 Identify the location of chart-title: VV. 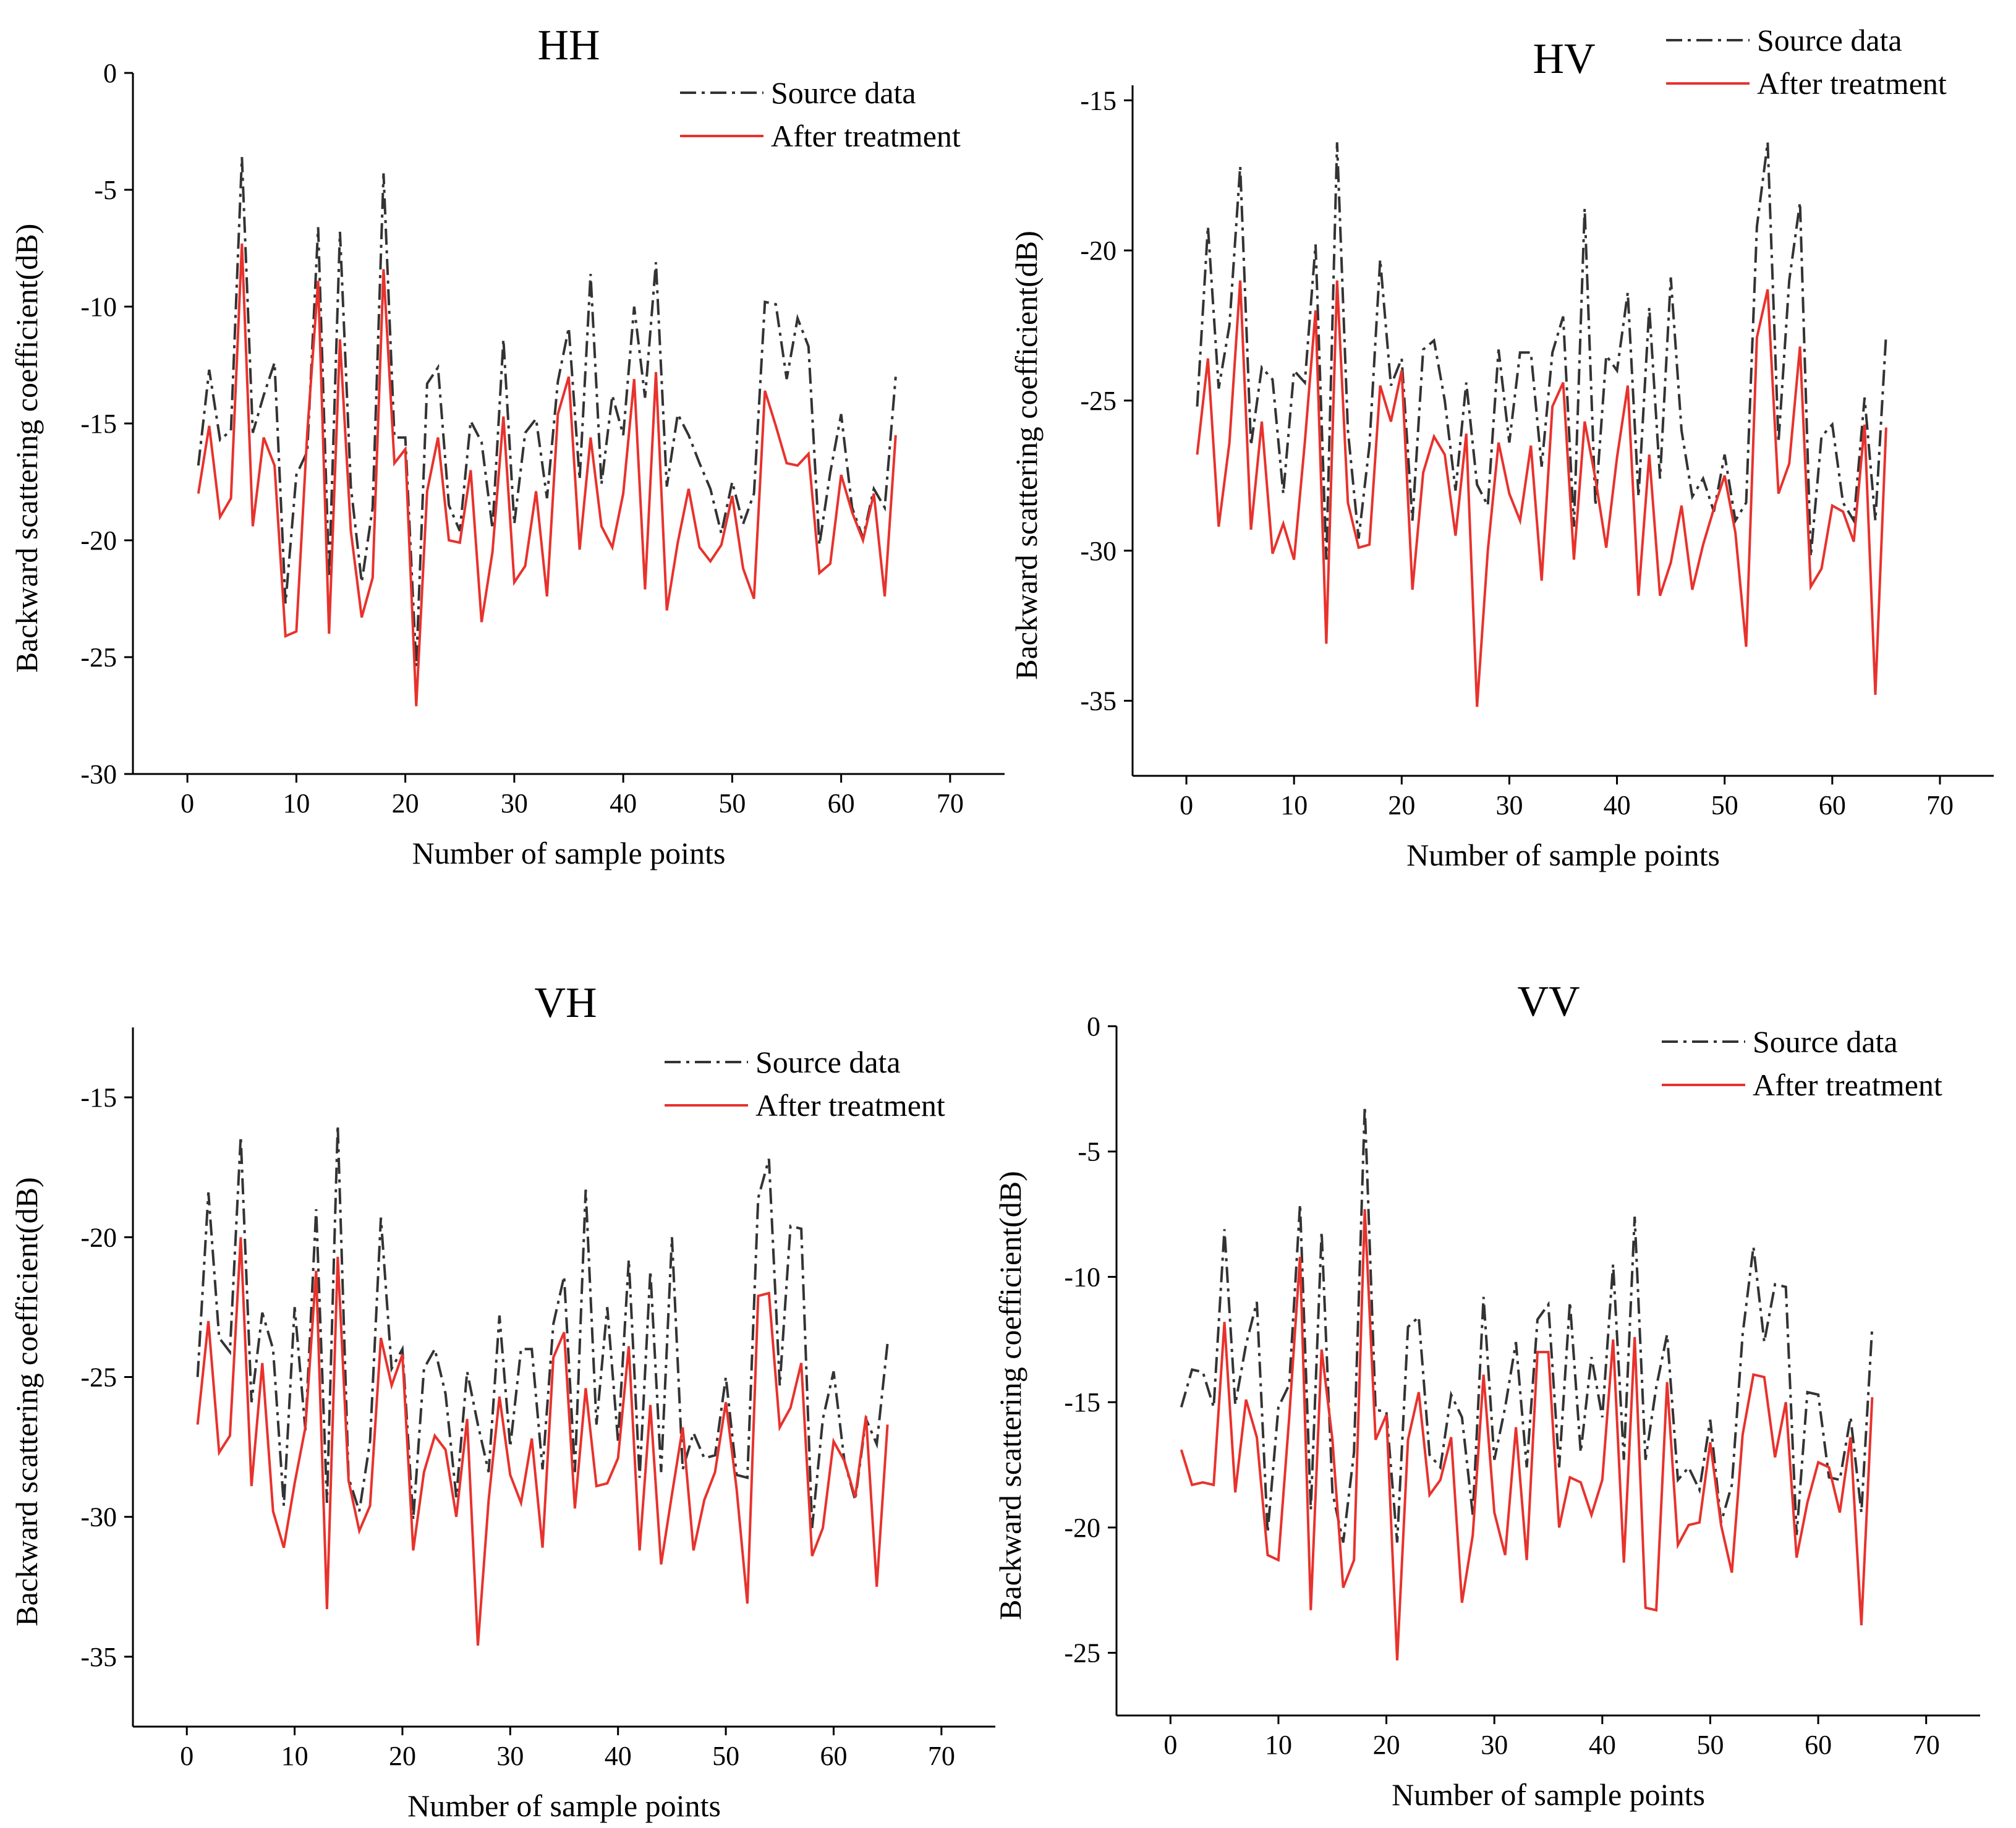
(1548, 1002).